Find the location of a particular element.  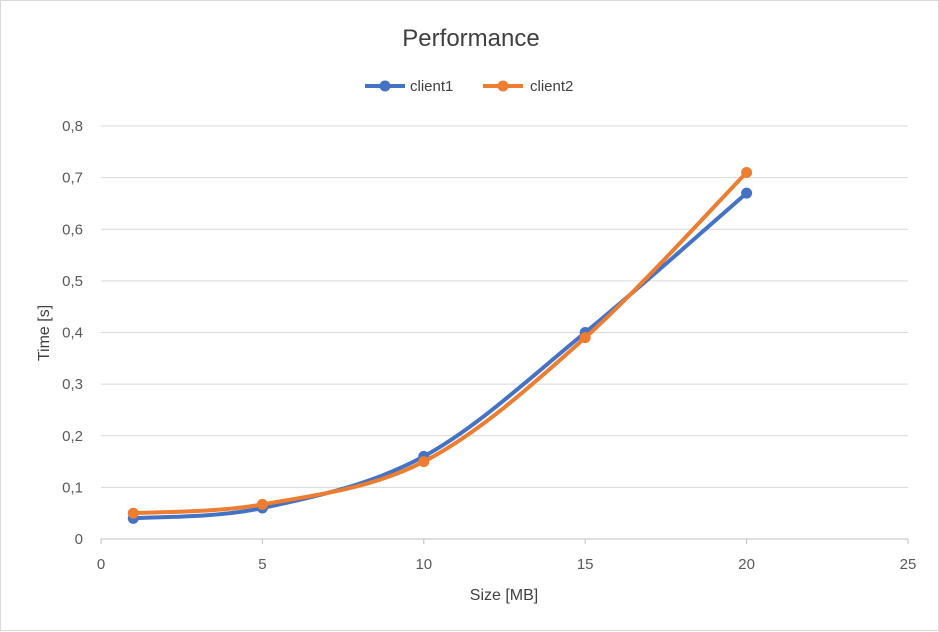

x-tick-label: 25 is located at coordinates (908, 564).